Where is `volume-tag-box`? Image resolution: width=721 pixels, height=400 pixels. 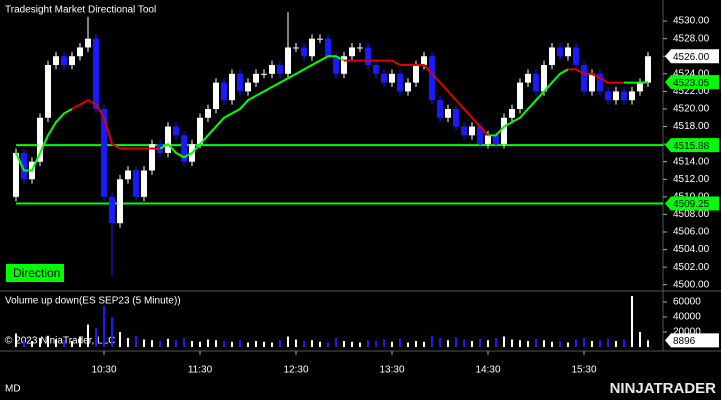
volume-tag-box is located at coordinates (692, 340).